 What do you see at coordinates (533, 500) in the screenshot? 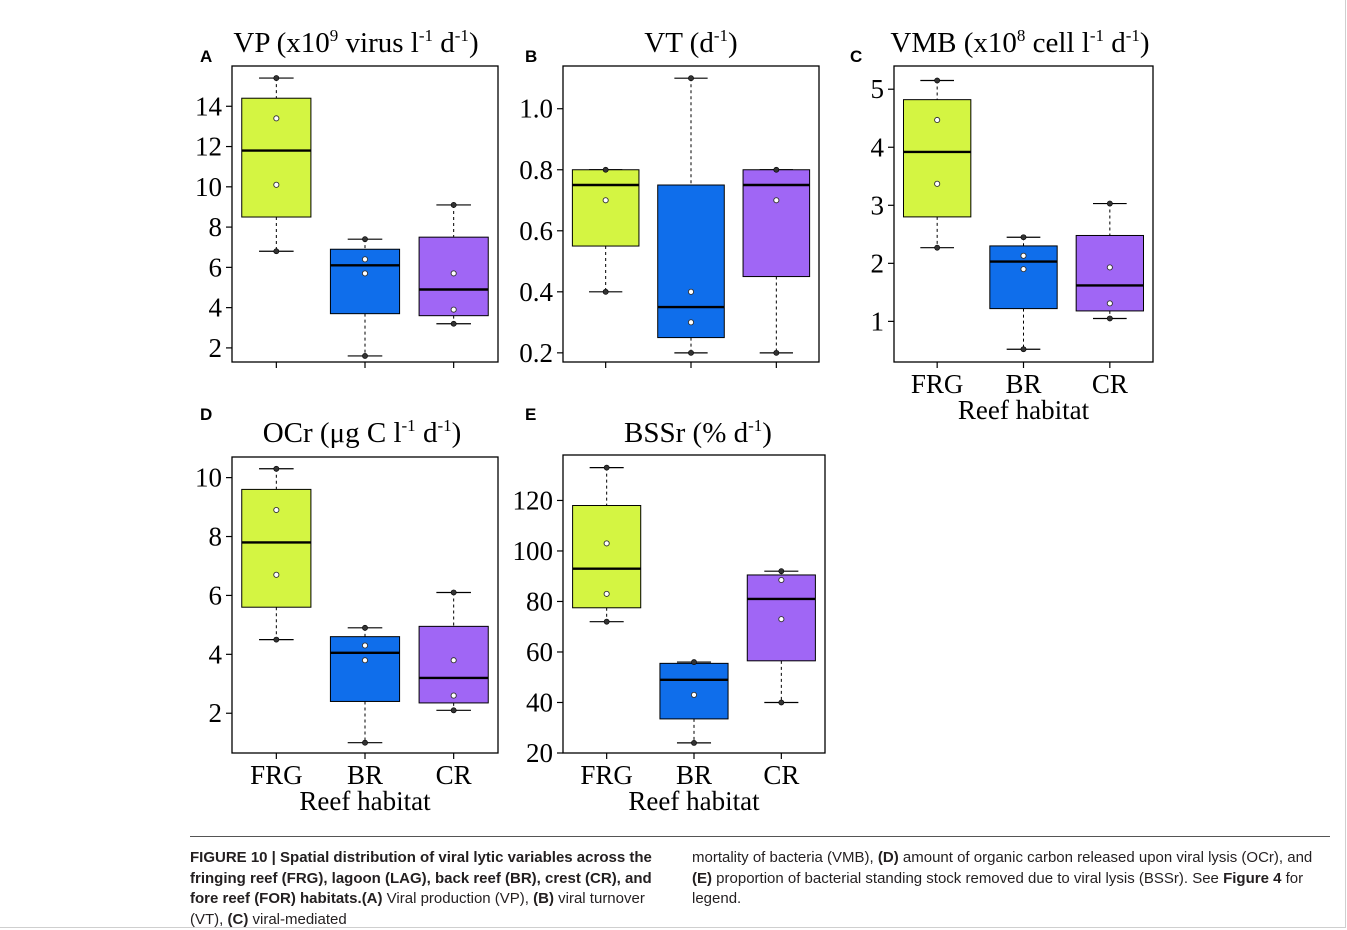
I see `y-tick-label: 120` at bounding box center [533, 500].